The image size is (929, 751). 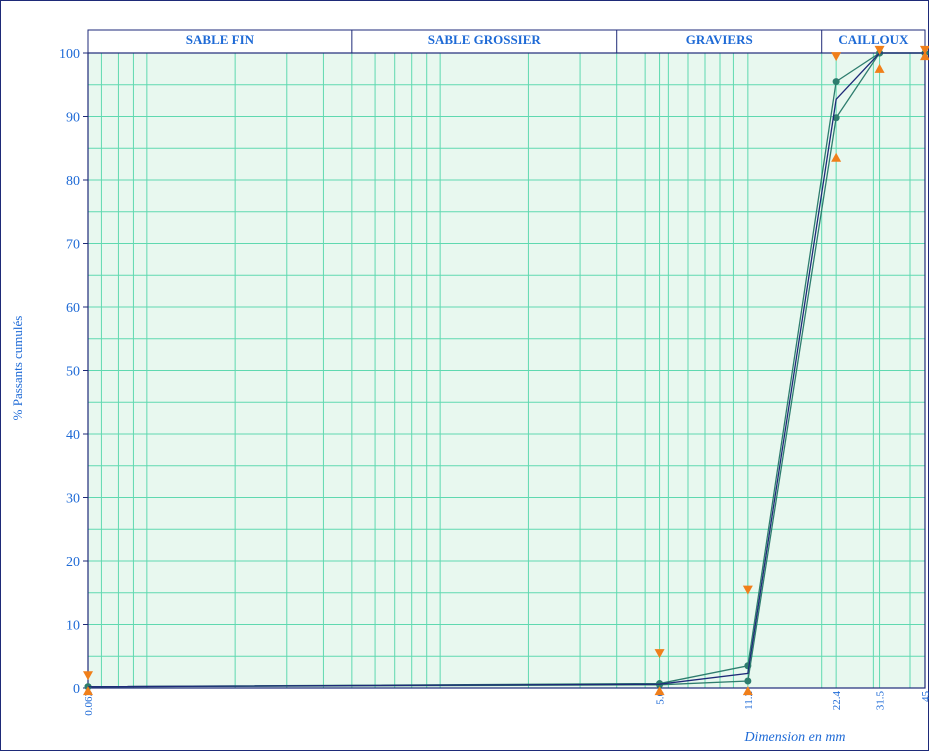 What do you see at coordinates (73, 181) in the screenshot?
I see `y-tick-label: 80` at bounding box center [73, 181].